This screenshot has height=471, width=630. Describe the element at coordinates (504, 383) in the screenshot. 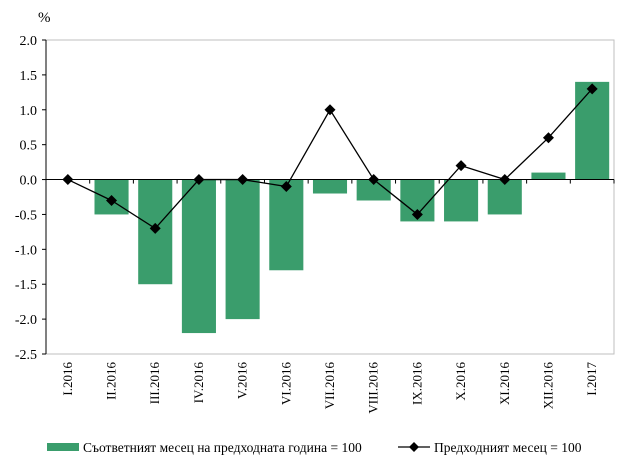

I see `x-tick-label: XI.2016` at that location.